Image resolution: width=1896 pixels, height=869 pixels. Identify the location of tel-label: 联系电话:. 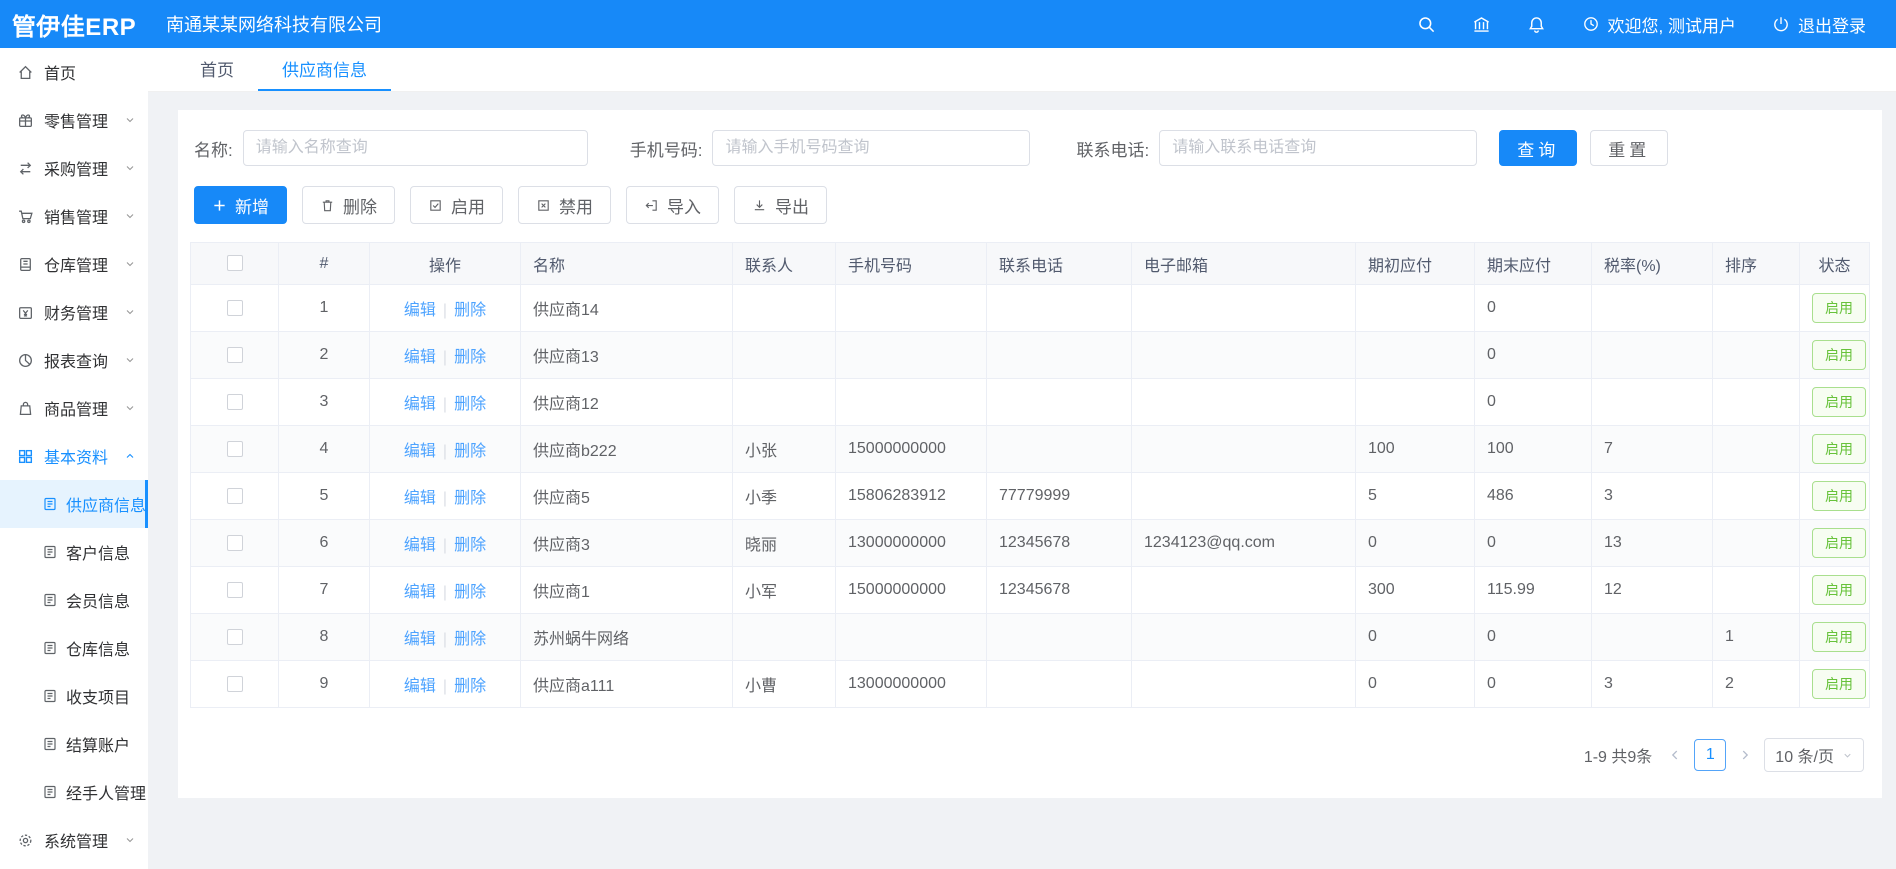
(1113, 150).